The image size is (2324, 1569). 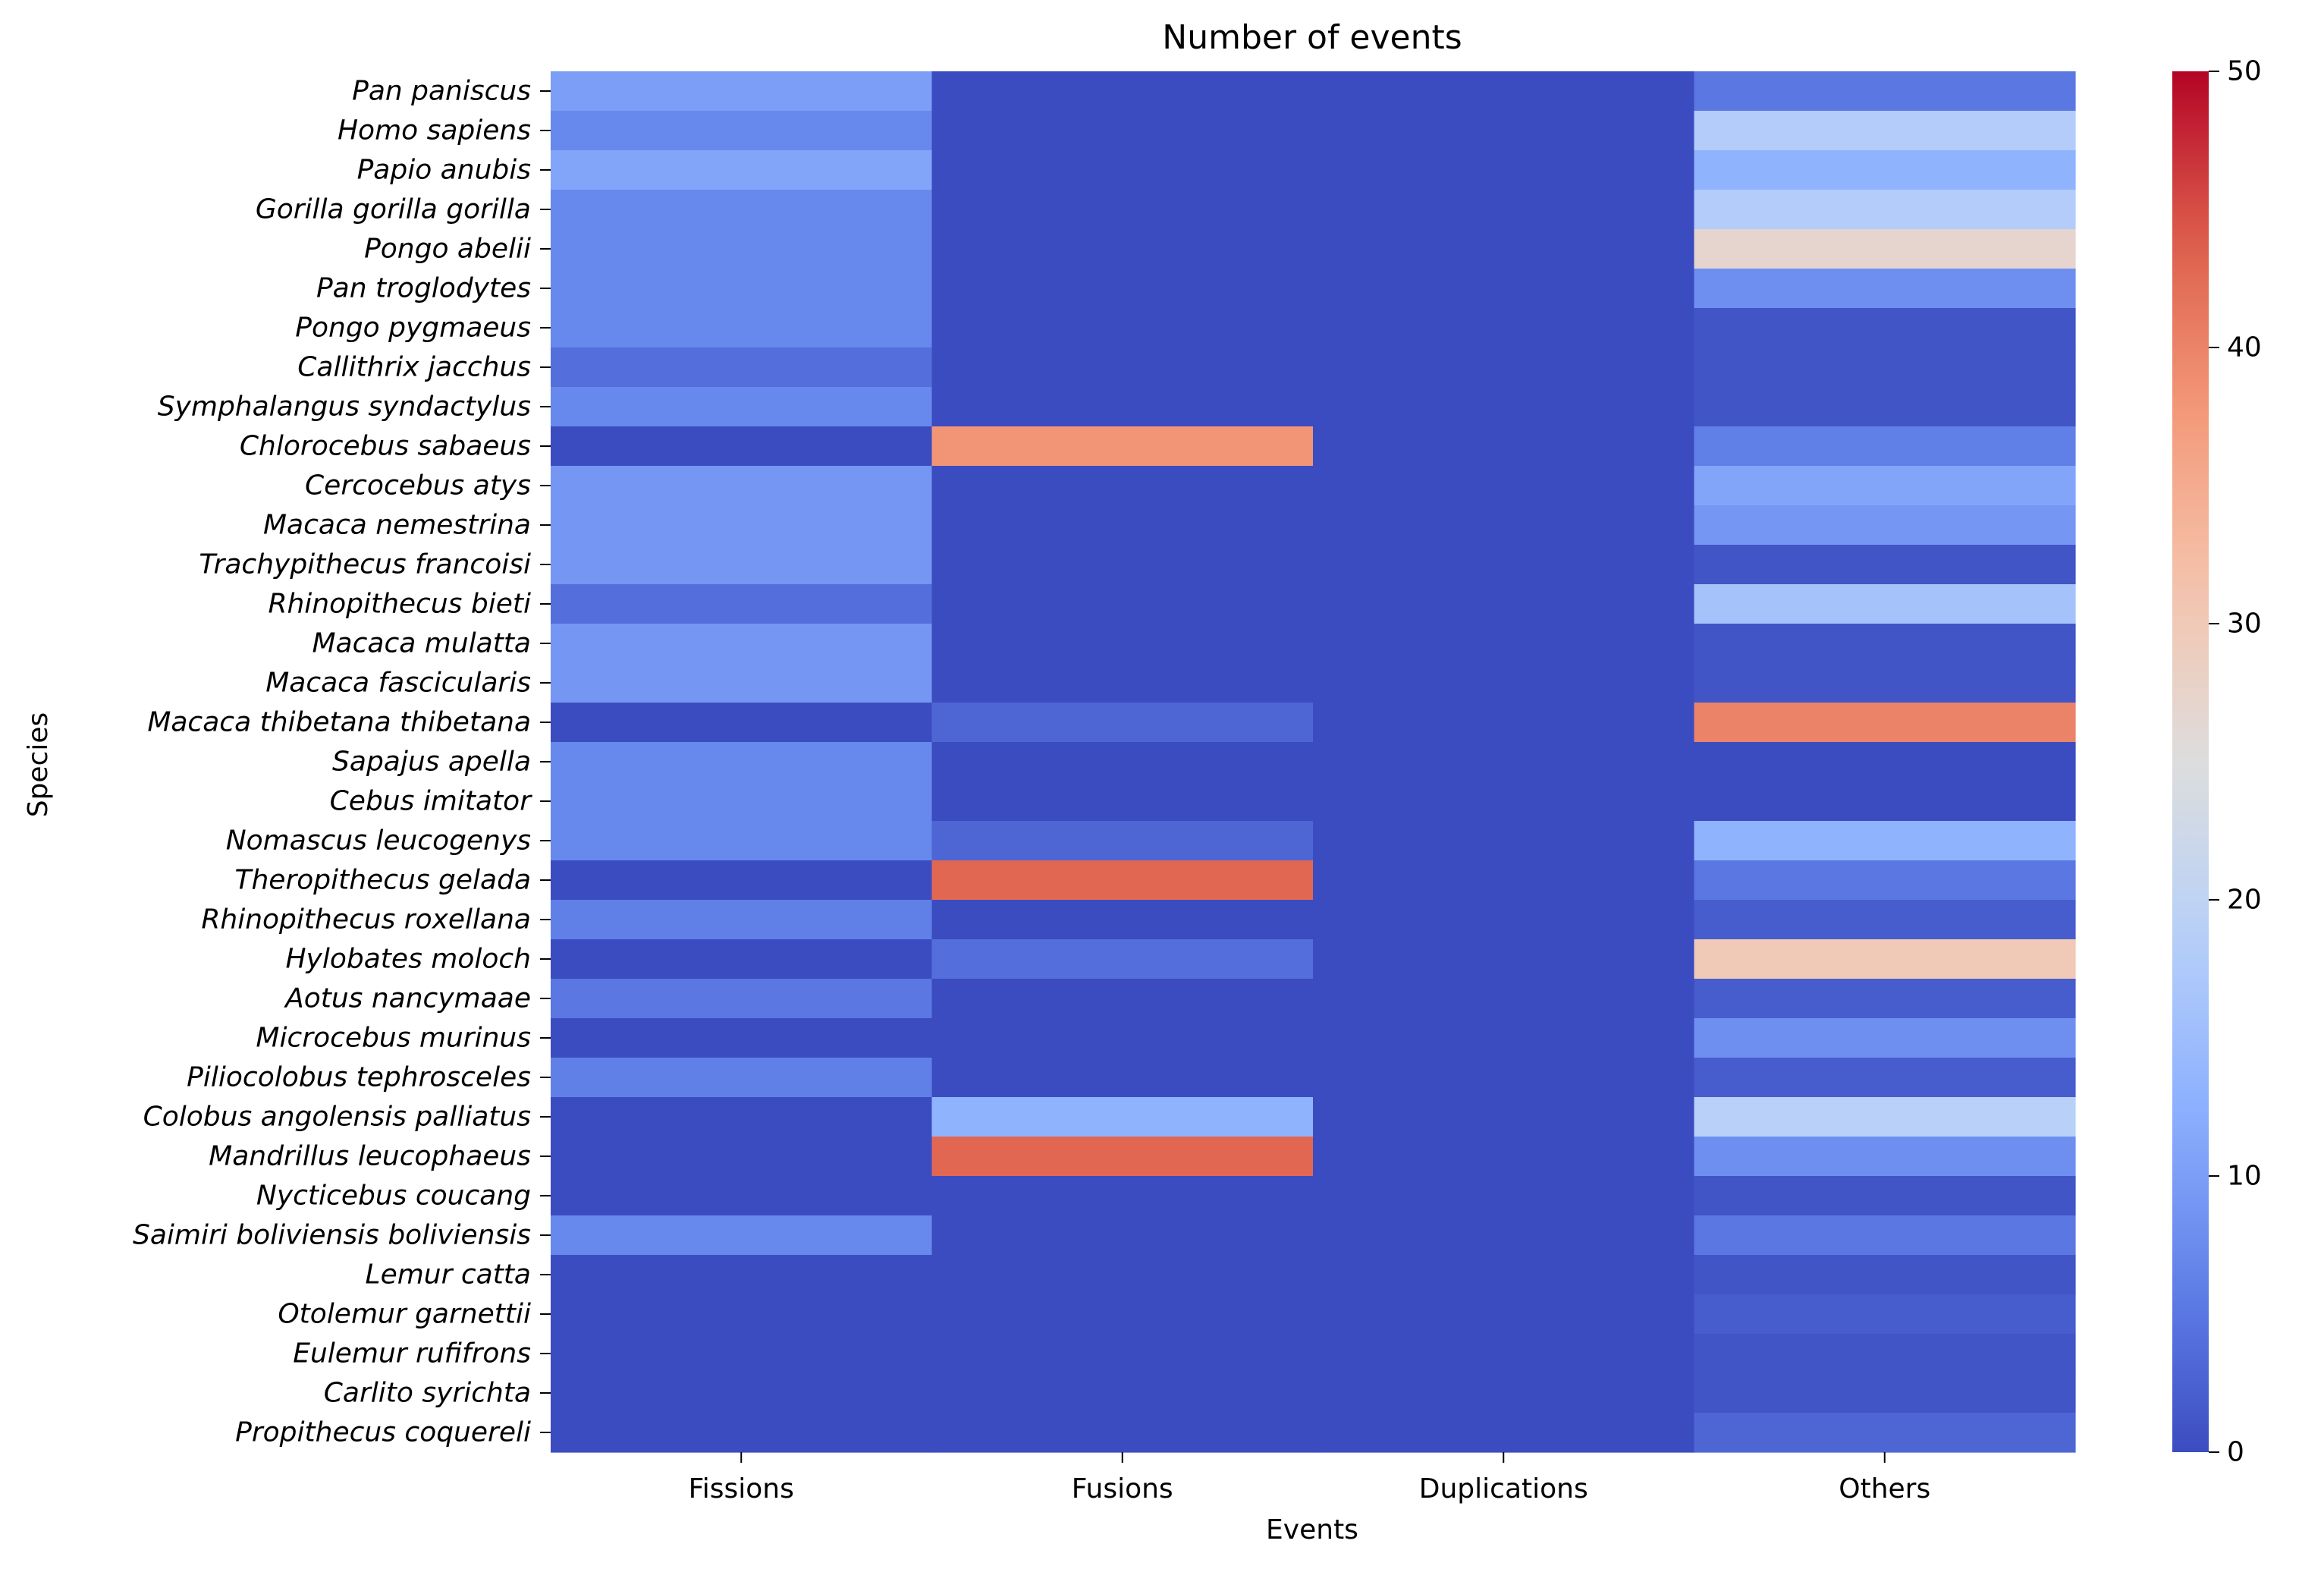 I want to click on colorbar-tick-label: 50, so click(x=2244, y=71).